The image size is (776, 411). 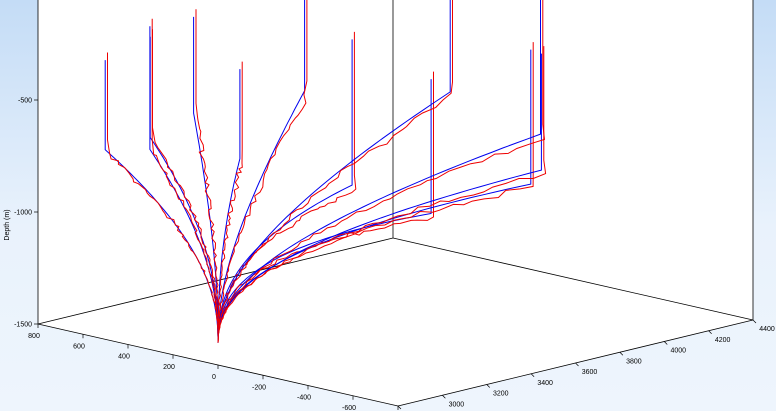 I want to click on x-tick-label: 800, so click(x=34, y=336).